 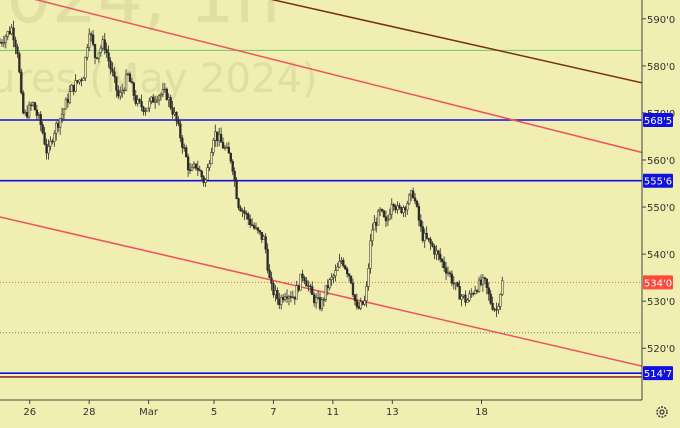 I want to click on price-label-badge, so click(x=658, y=373).